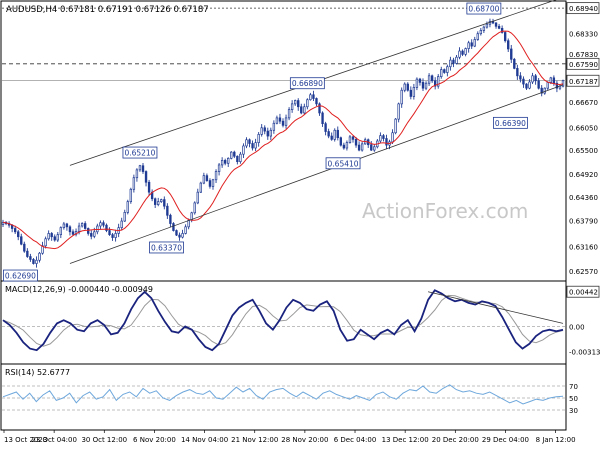  What do you see at coordinates (283, 394) in the screenshot?
I see `rsi-line` at bounding box center [283, 394].